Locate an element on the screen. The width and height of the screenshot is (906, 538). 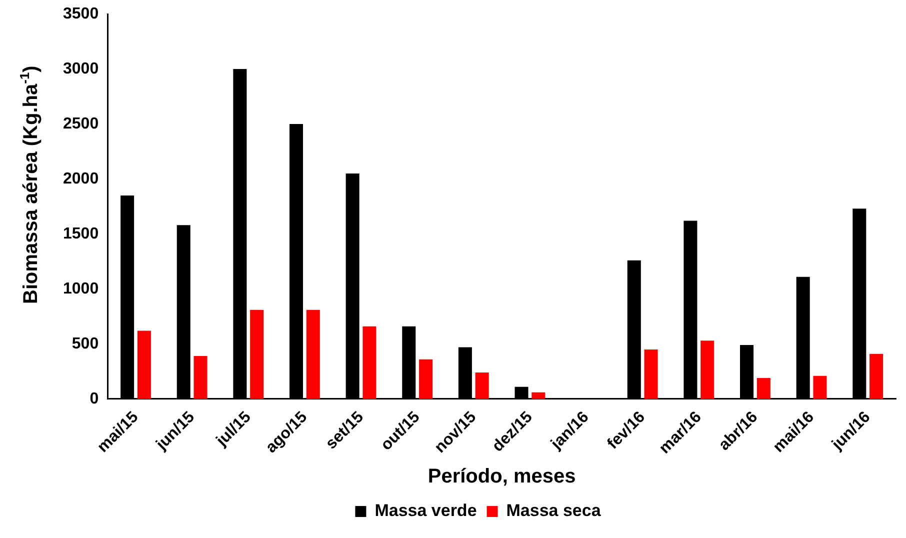
y-tick-label: 500 is located at coordinates (85, 343).